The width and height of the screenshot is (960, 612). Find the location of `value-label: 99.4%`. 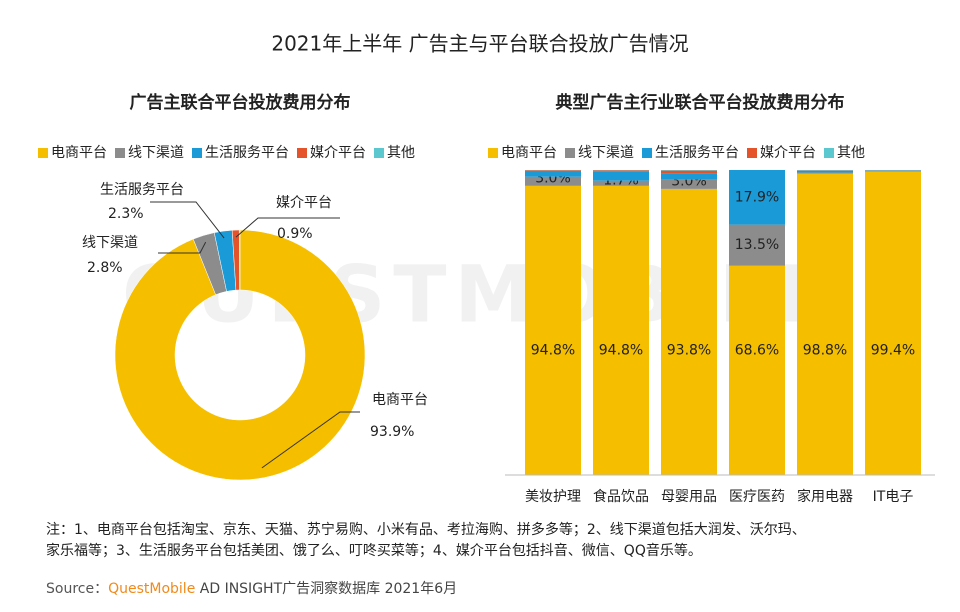

value-label: 99.4% is located at coordinates (893, 351).